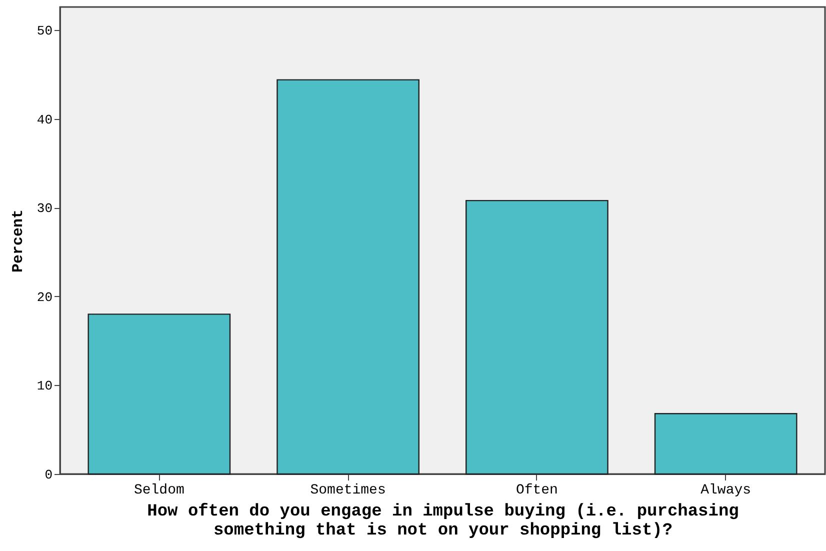  What do you see at coordinates (443, 521) in the screenshot?
I see `x-axis-title: How often do you engage in impulse buying (i.e. purchasing something that is not on your shopping list)?` at bounding box center [443, 521].